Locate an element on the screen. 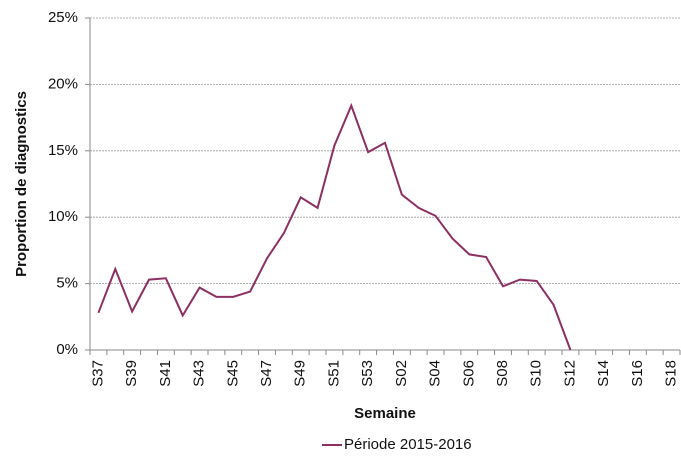  x-tick-label: S49 is located at coordinates (300, 373).